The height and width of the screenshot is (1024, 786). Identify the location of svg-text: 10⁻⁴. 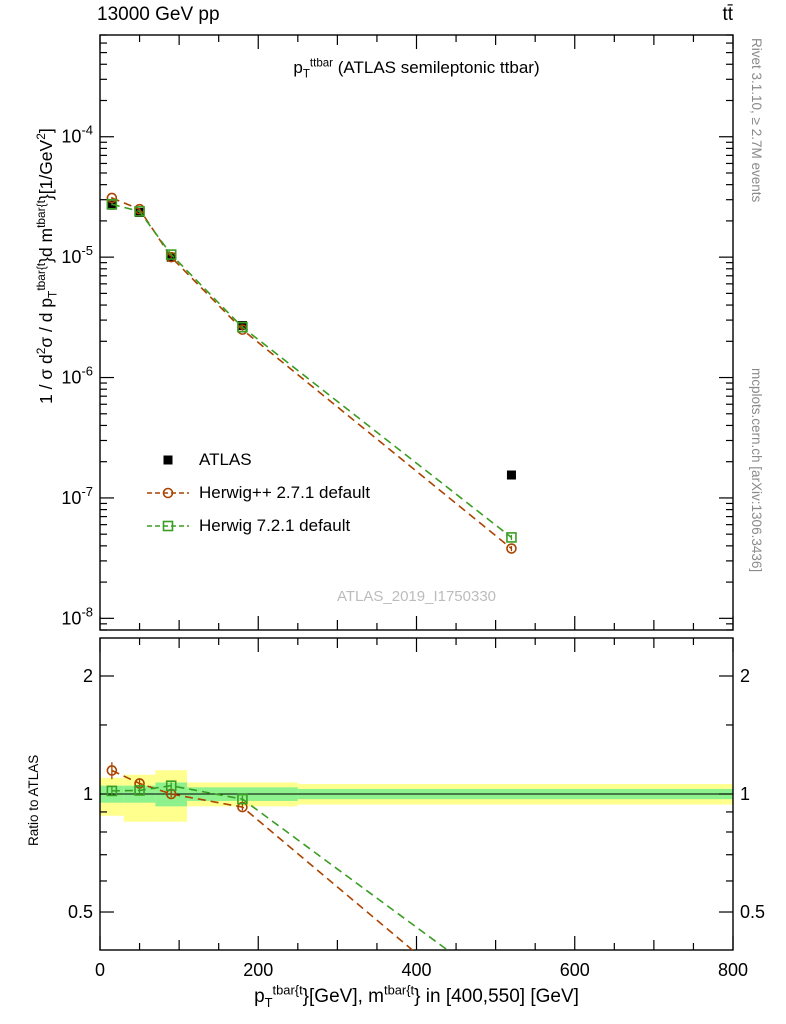
(77, 135).